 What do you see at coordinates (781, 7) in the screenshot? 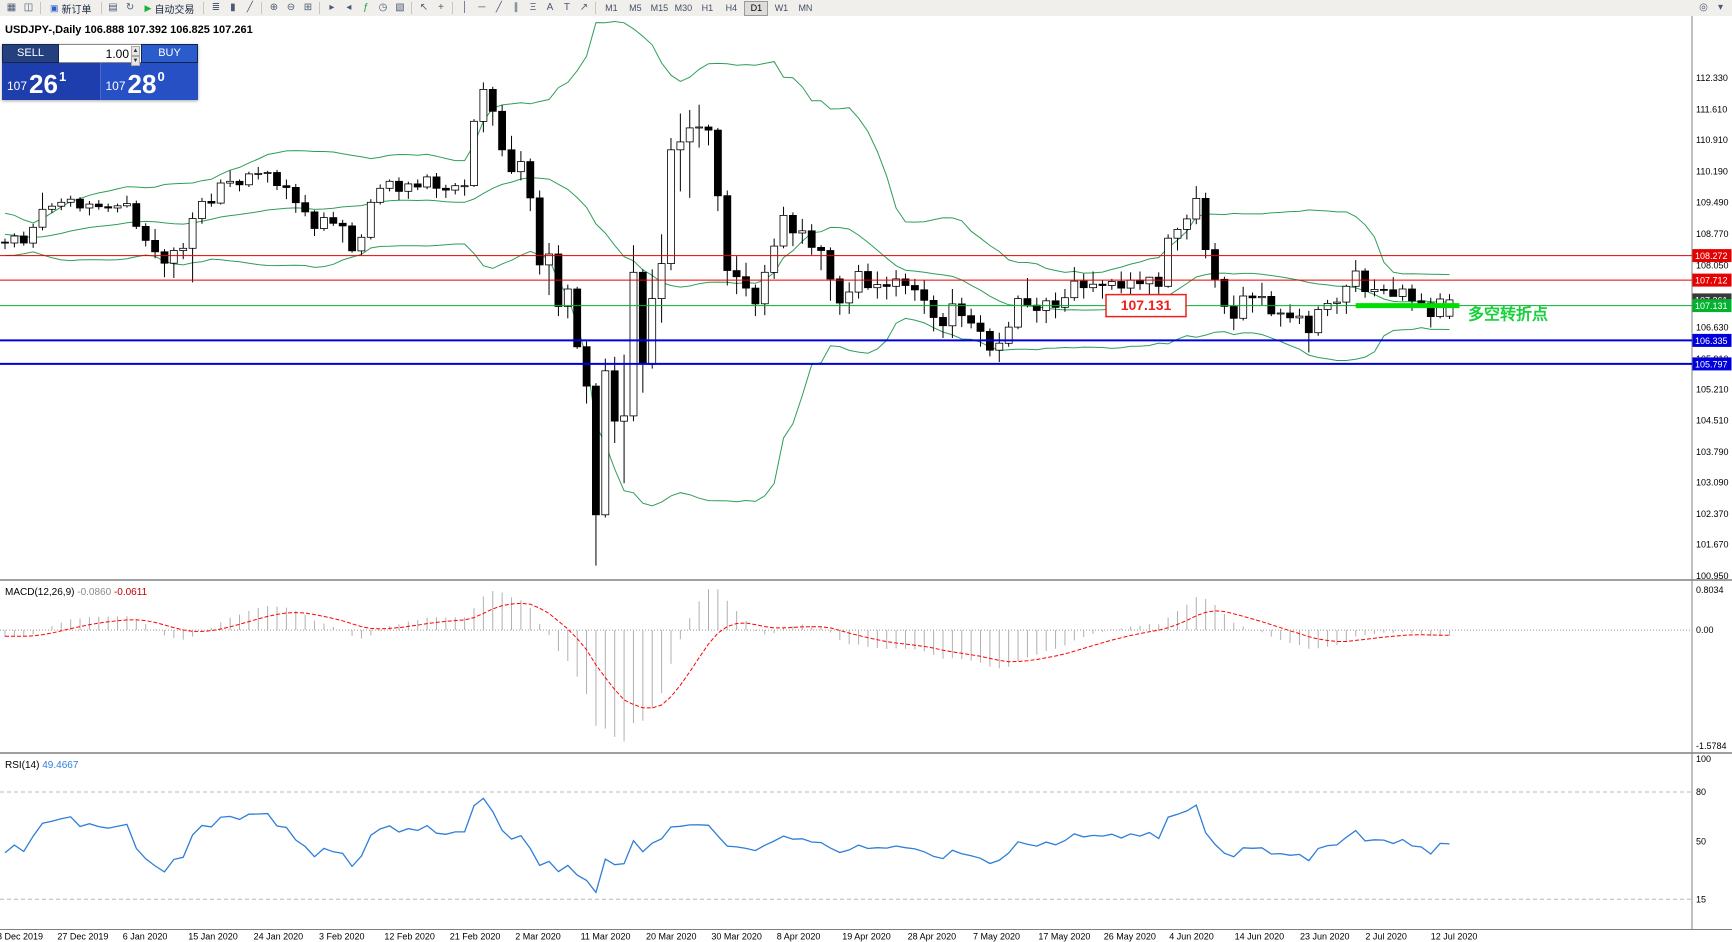
I see `timeframe-w1: W1` at bounding box center [781, 7].